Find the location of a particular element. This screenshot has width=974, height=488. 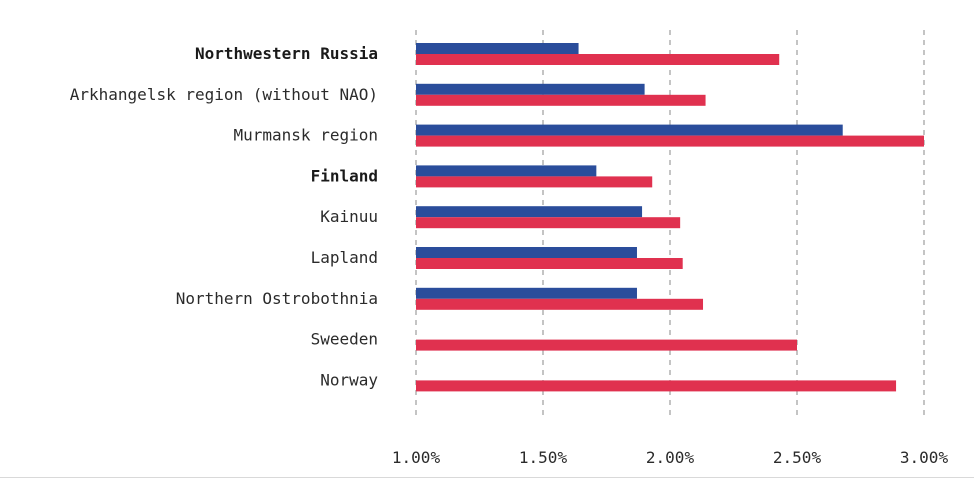

x-tick-label: 2.00% is located at coordinates (670, 457).